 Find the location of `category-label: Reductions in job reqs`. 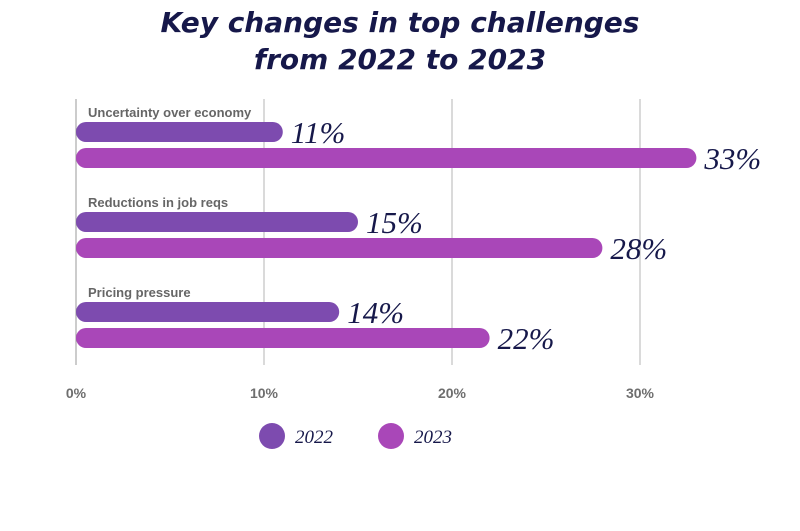

category-label: Reductions in job reqs is located at coordinates (158, 202).